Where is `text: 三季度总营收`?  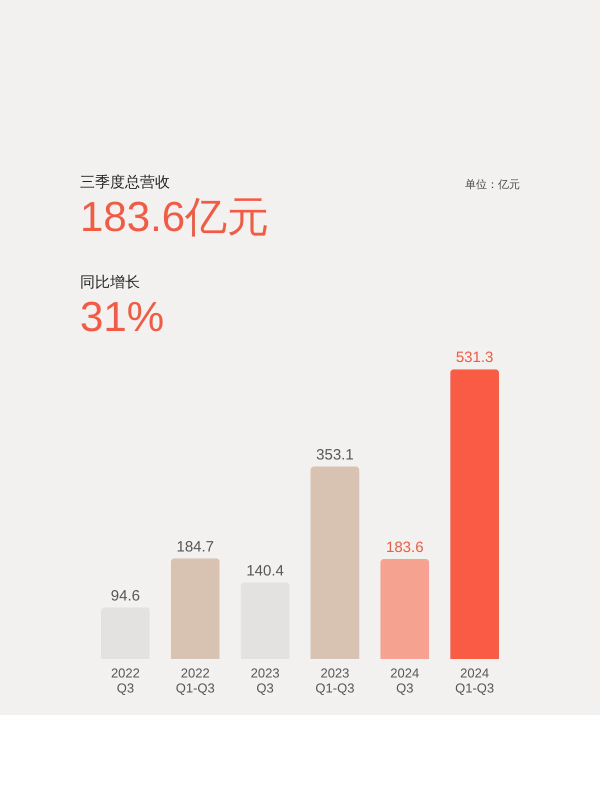
text: 三季度总营收 is located at coordinates (125, 182).